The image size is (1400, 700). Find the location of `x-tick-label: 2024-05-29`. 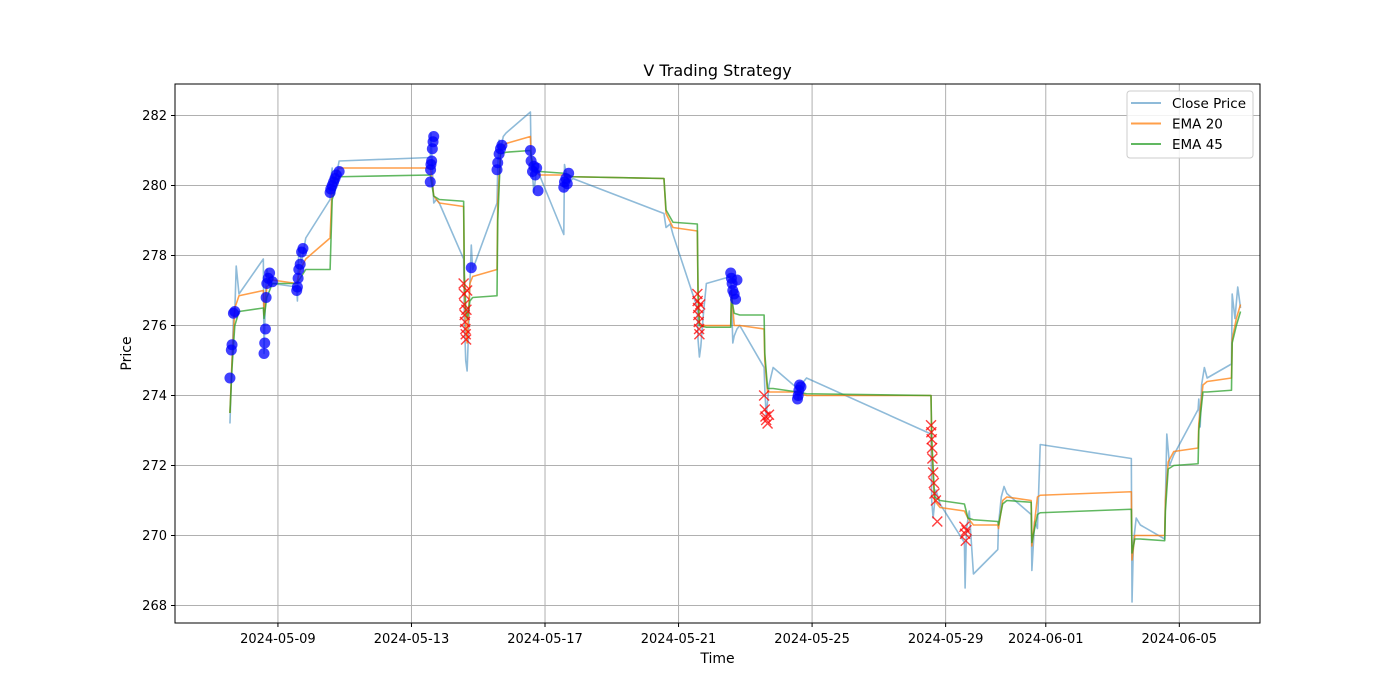

x-tick-label: 2024-05-29 is located at coordinates (946, 639).